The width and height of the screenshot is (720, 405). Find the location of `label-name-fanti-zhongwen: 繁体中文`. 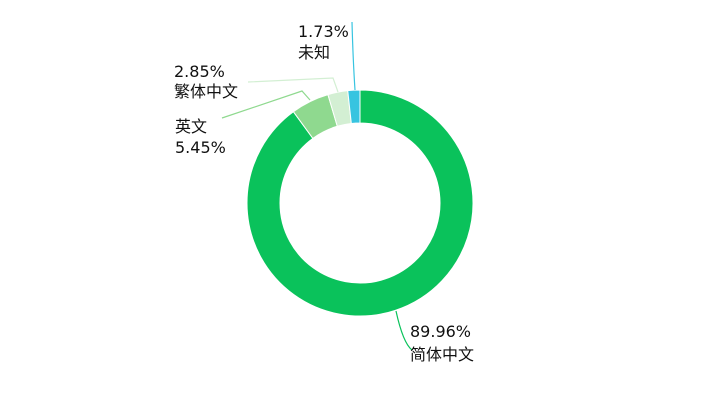

label-name-fanti-zhongwen: 繁体中文 is located at coordinates (206, 91).